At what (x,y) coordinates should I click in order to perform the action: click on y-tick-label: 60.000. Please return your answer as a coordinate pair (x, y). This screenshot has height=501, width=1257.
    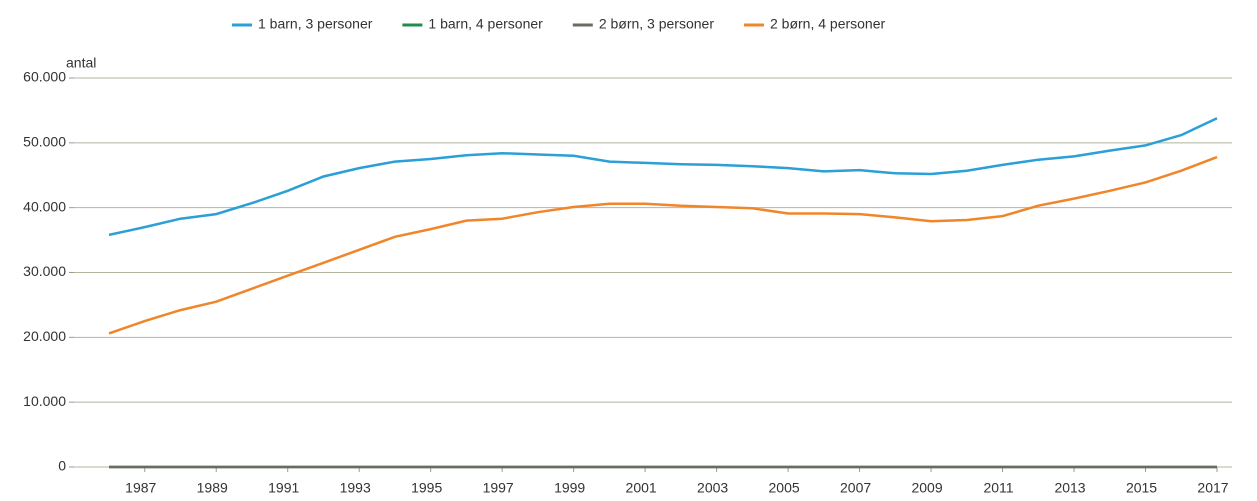
    Looking at the image, I should click on (44, 77).